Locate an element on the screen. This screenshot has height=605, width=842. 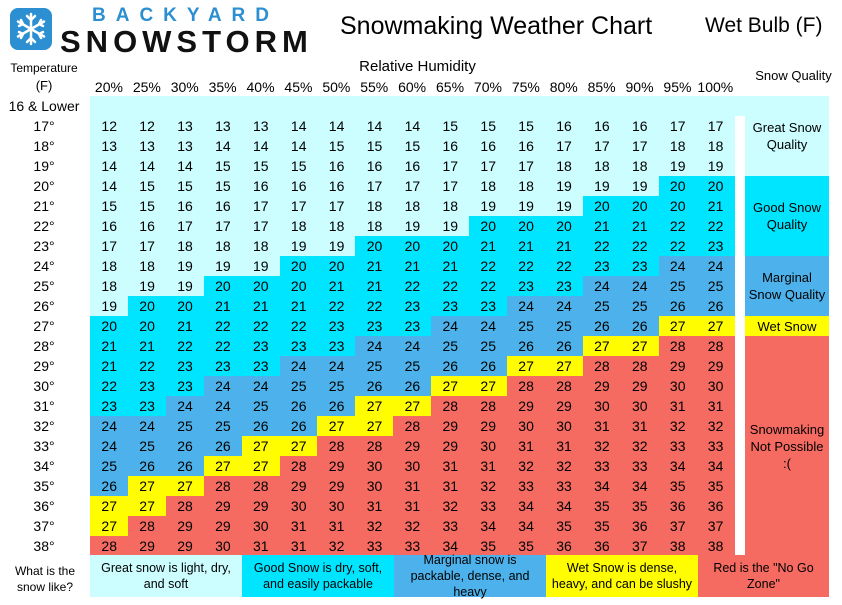
footer-great: Great snow is light, dry, and soft is located at coordinates (166, 576).